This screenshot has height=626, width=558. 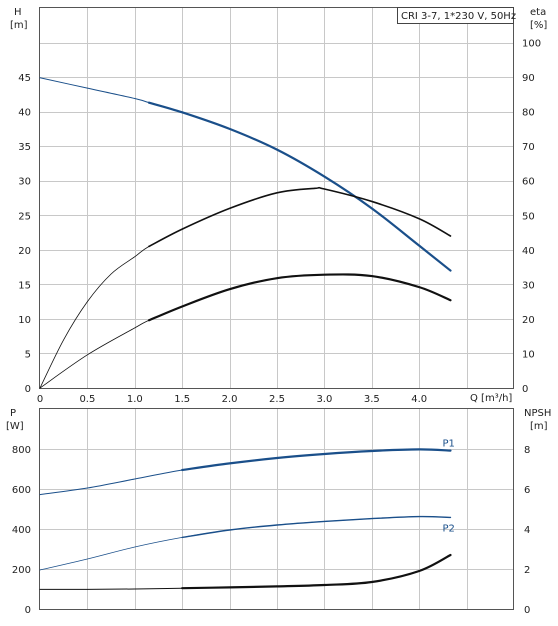 What do you see at coordinates (19, 25) in the screenshot?
I see `top-left-axis-title-line2: [m]` at bounding box center [19, 25].